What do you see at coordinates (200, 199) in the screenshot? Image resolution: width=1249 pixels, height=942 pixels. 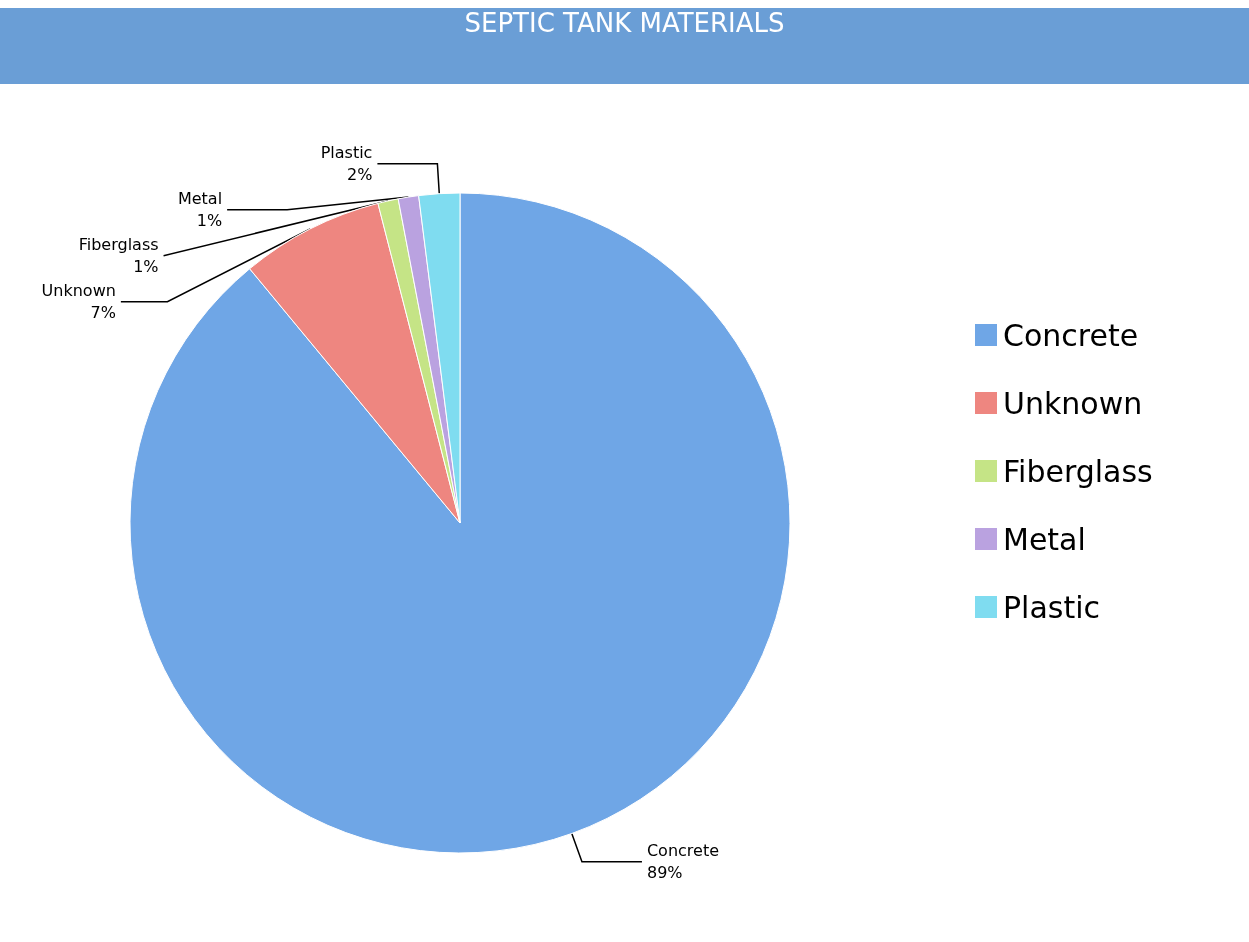 I see `slice-label: Metal` at bounding box center [200, 199].